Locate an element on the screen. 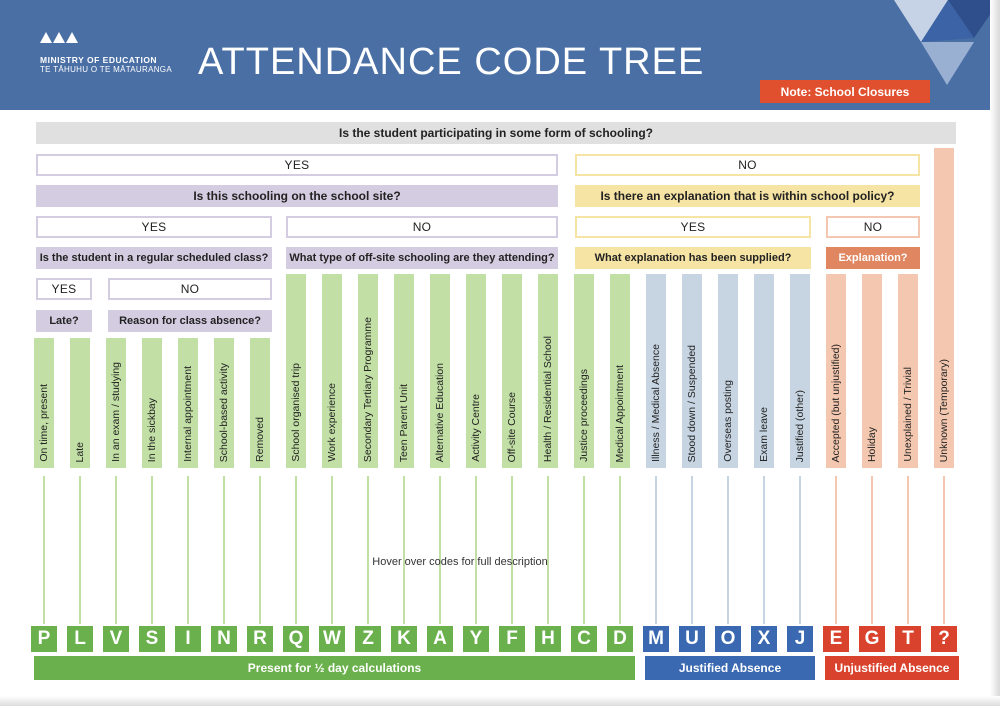 This screenshot has height=706, width=1000. reason-label: Work experience is located at coordinates (332, 422).